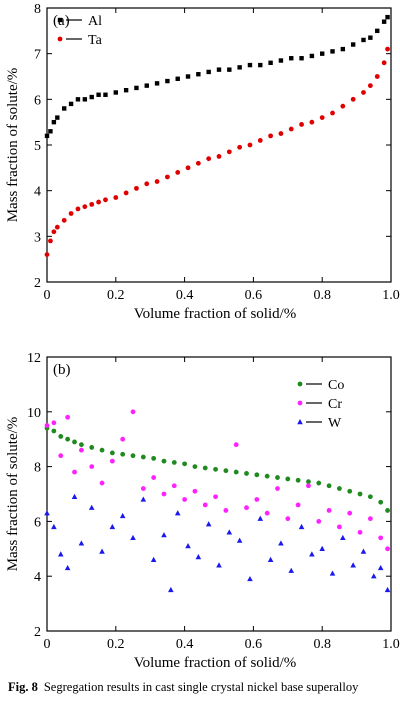 Image resolution: width=400 pixels, height=723 pixels. Describe the element at coordinates (95, 40) in the screenshot. I see `panel-a-legend-label-ta: Ta` at that location.